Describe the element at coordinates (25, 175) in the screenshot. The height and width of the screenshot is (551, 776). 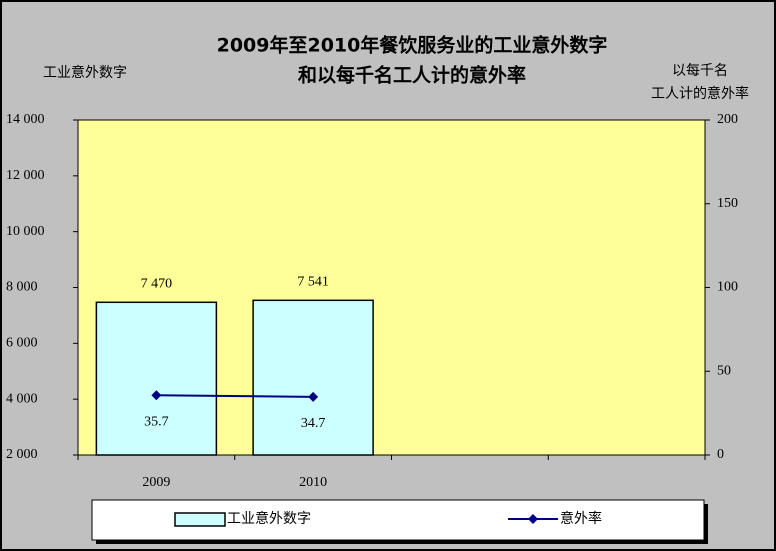
I see `y-tick-label: 12 000` at that location.